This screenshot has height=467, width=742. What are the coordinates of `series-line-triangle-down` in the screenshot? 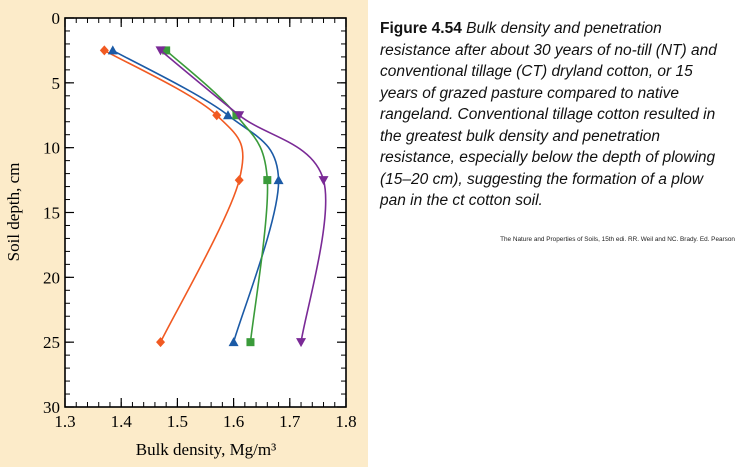 It's located at (243, 196).